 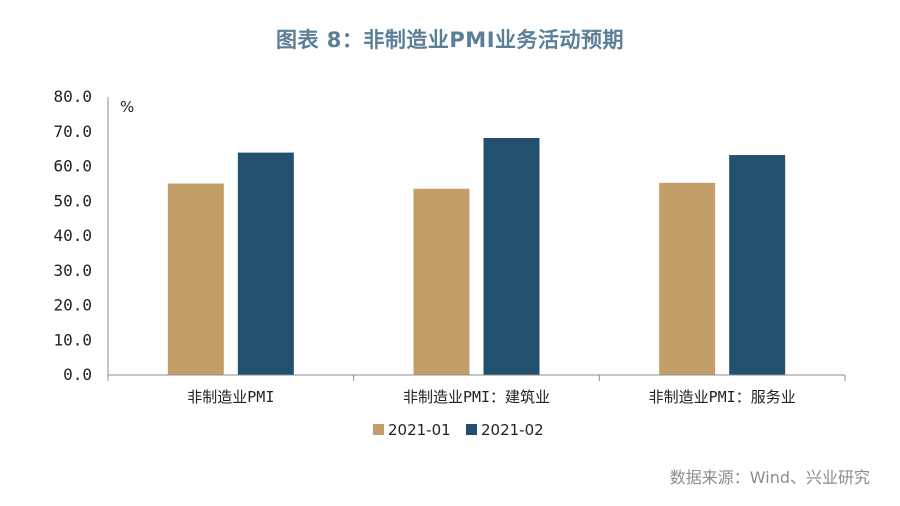 I want to click on x-category-label: 非制造业PMI, so click(x=230, y=397).